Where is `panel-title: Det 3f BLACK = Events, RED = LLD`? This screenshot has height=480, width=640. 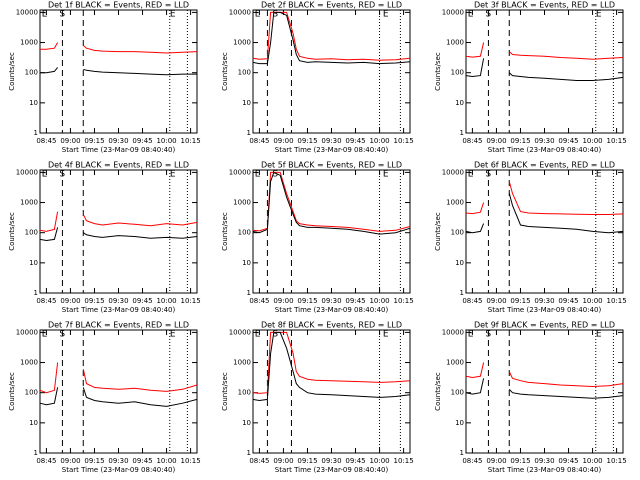 panel-title: Det 3f BLACK = Events, RED = LLD is located at coordinates (544, 5).